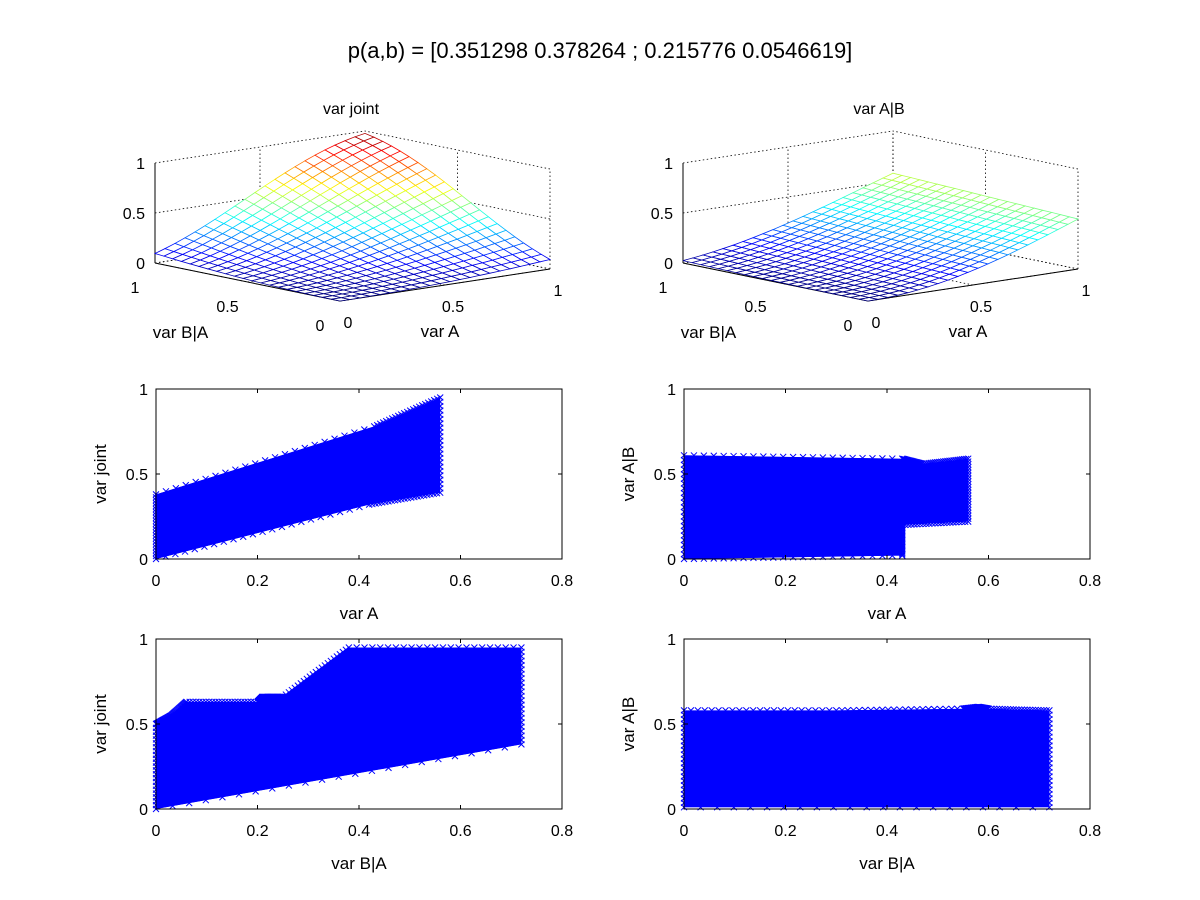 The height and width of the screenshot is (900, 1200). I want to click on x-tick-label: 0.4, so click(359, 581).